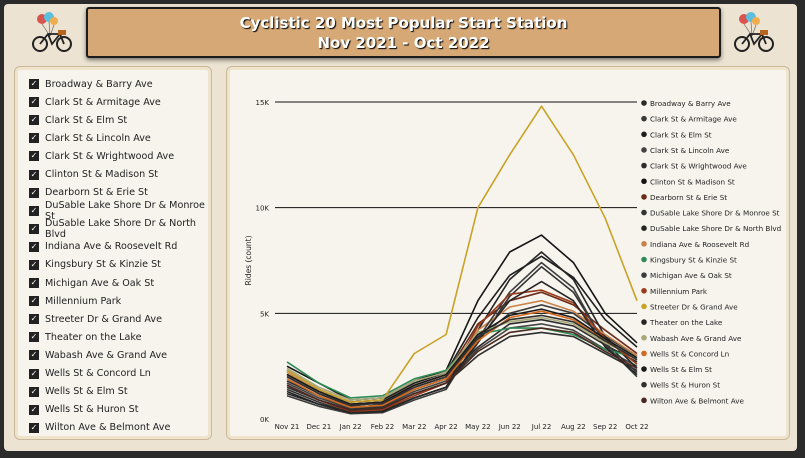 Image resolution: width=805 pixels, height=458 pixels. I want to click on slicer-item: ✓ DuSable Lake Shore Dr & Monroe St, so click(120, 210).